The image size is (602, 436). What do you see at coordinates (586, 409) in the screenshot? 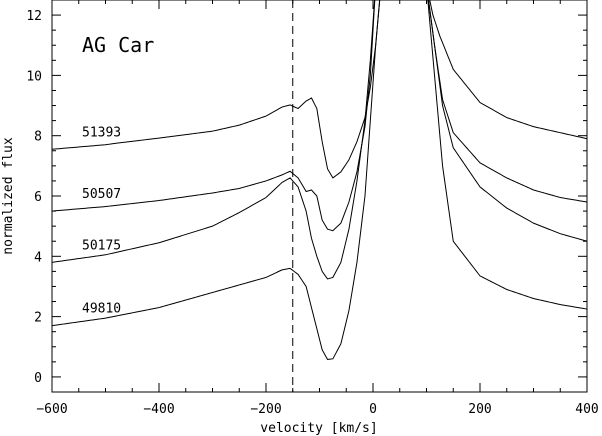
I see `x-tick-label: 400` at bounding box center [586, 409].